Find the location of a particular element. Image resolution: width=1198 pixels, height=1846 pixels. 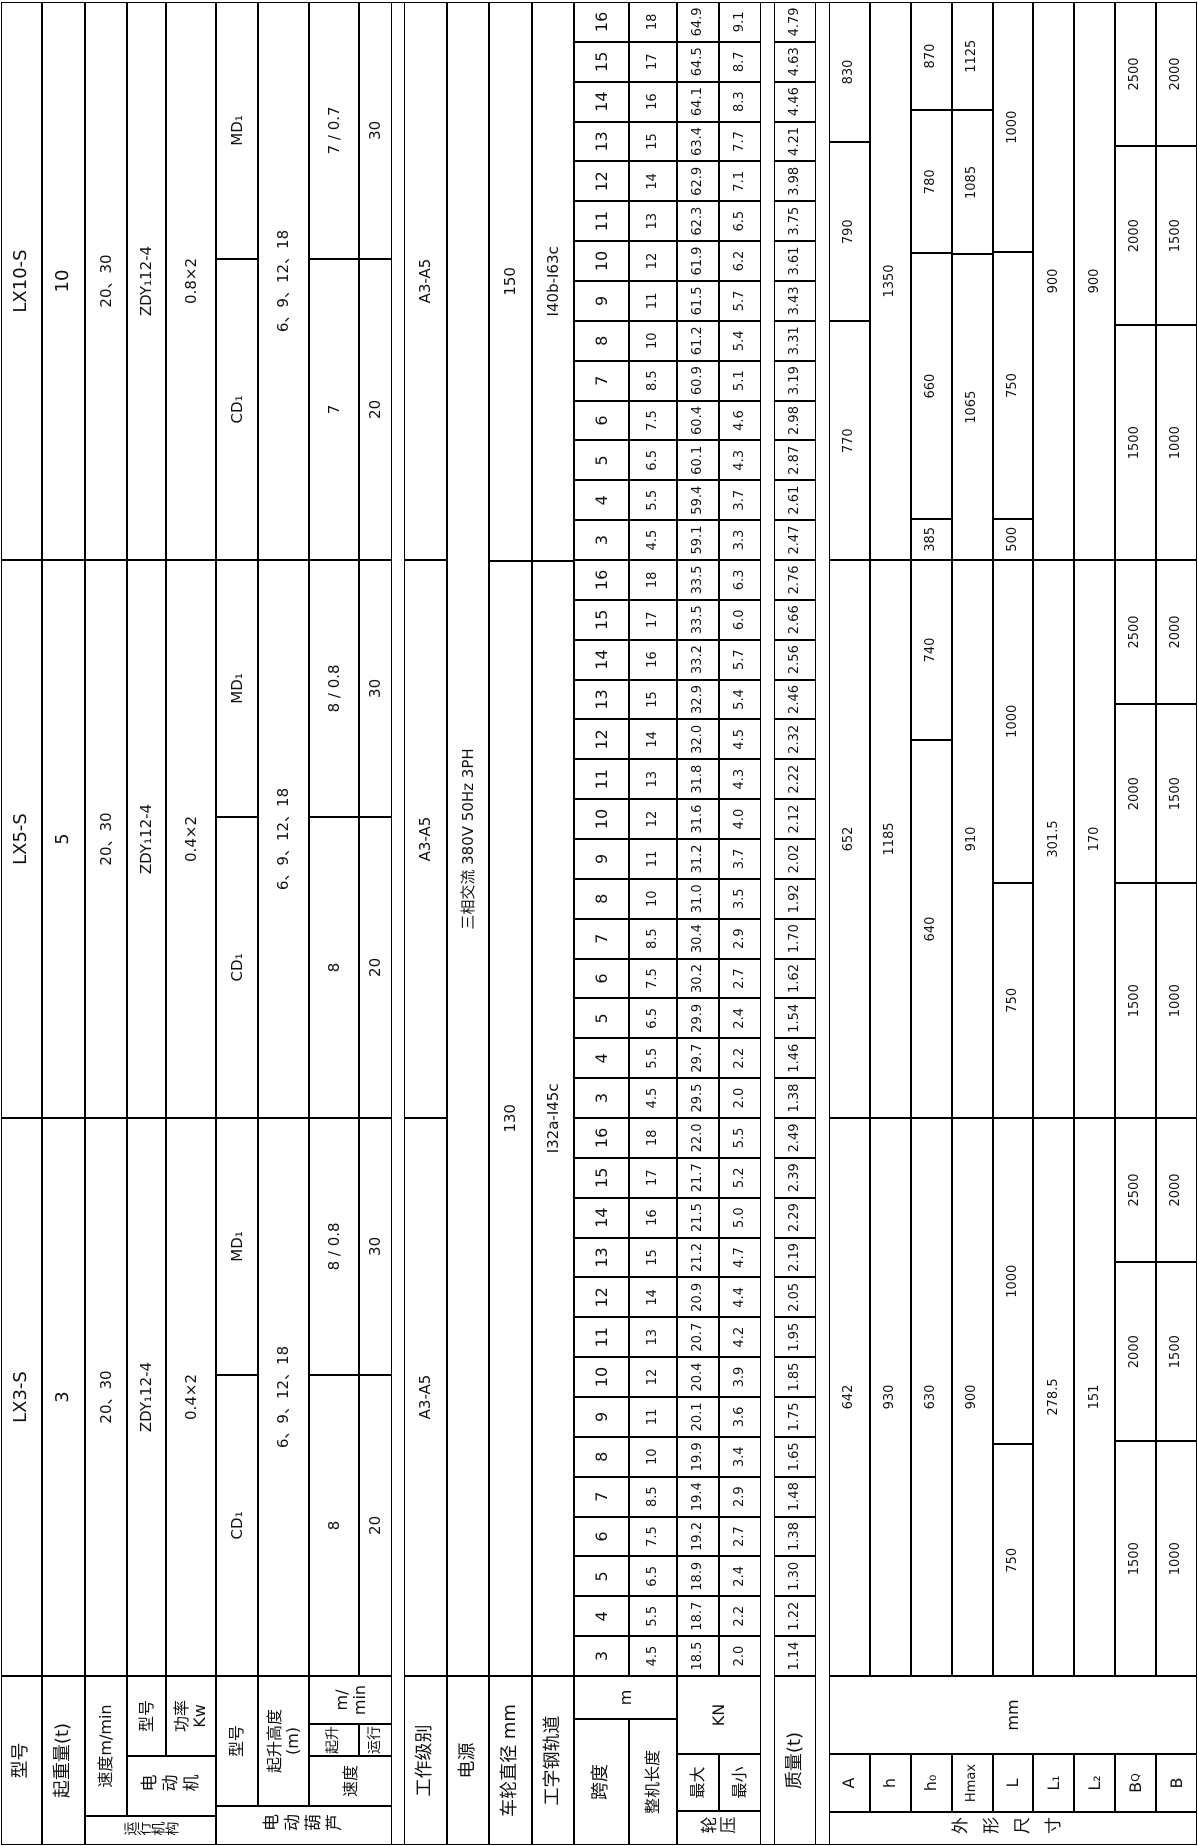

run-speed-lx10s: 20 30 is located at coordinates (375, 281).